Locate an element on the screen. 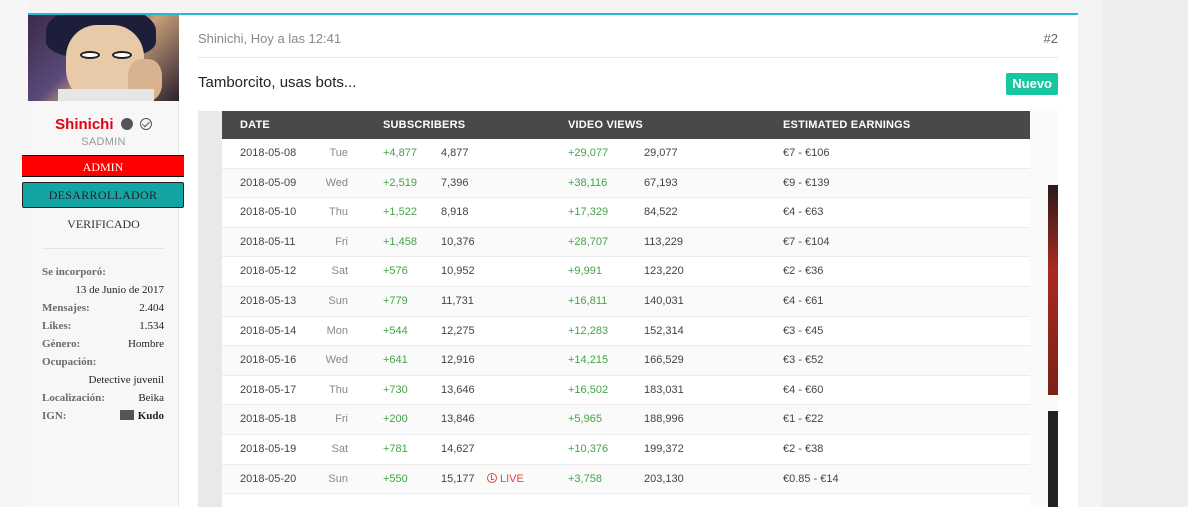 The width and height of the screenshot is (1188, 507). cell-subscribers-total: 7,396 is located at coordinates (455, 182).